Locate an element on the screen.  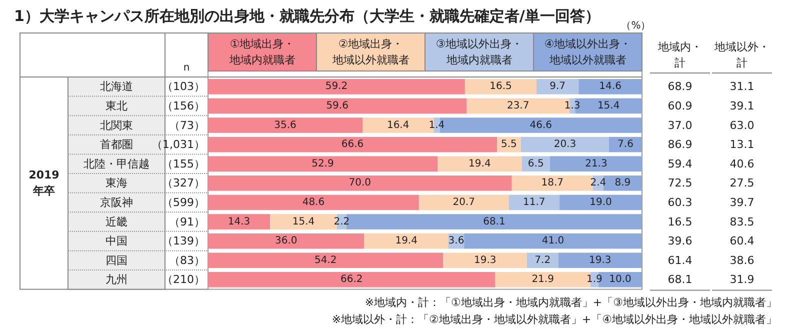
text: （1,031） is located at coordinates (178, 145).